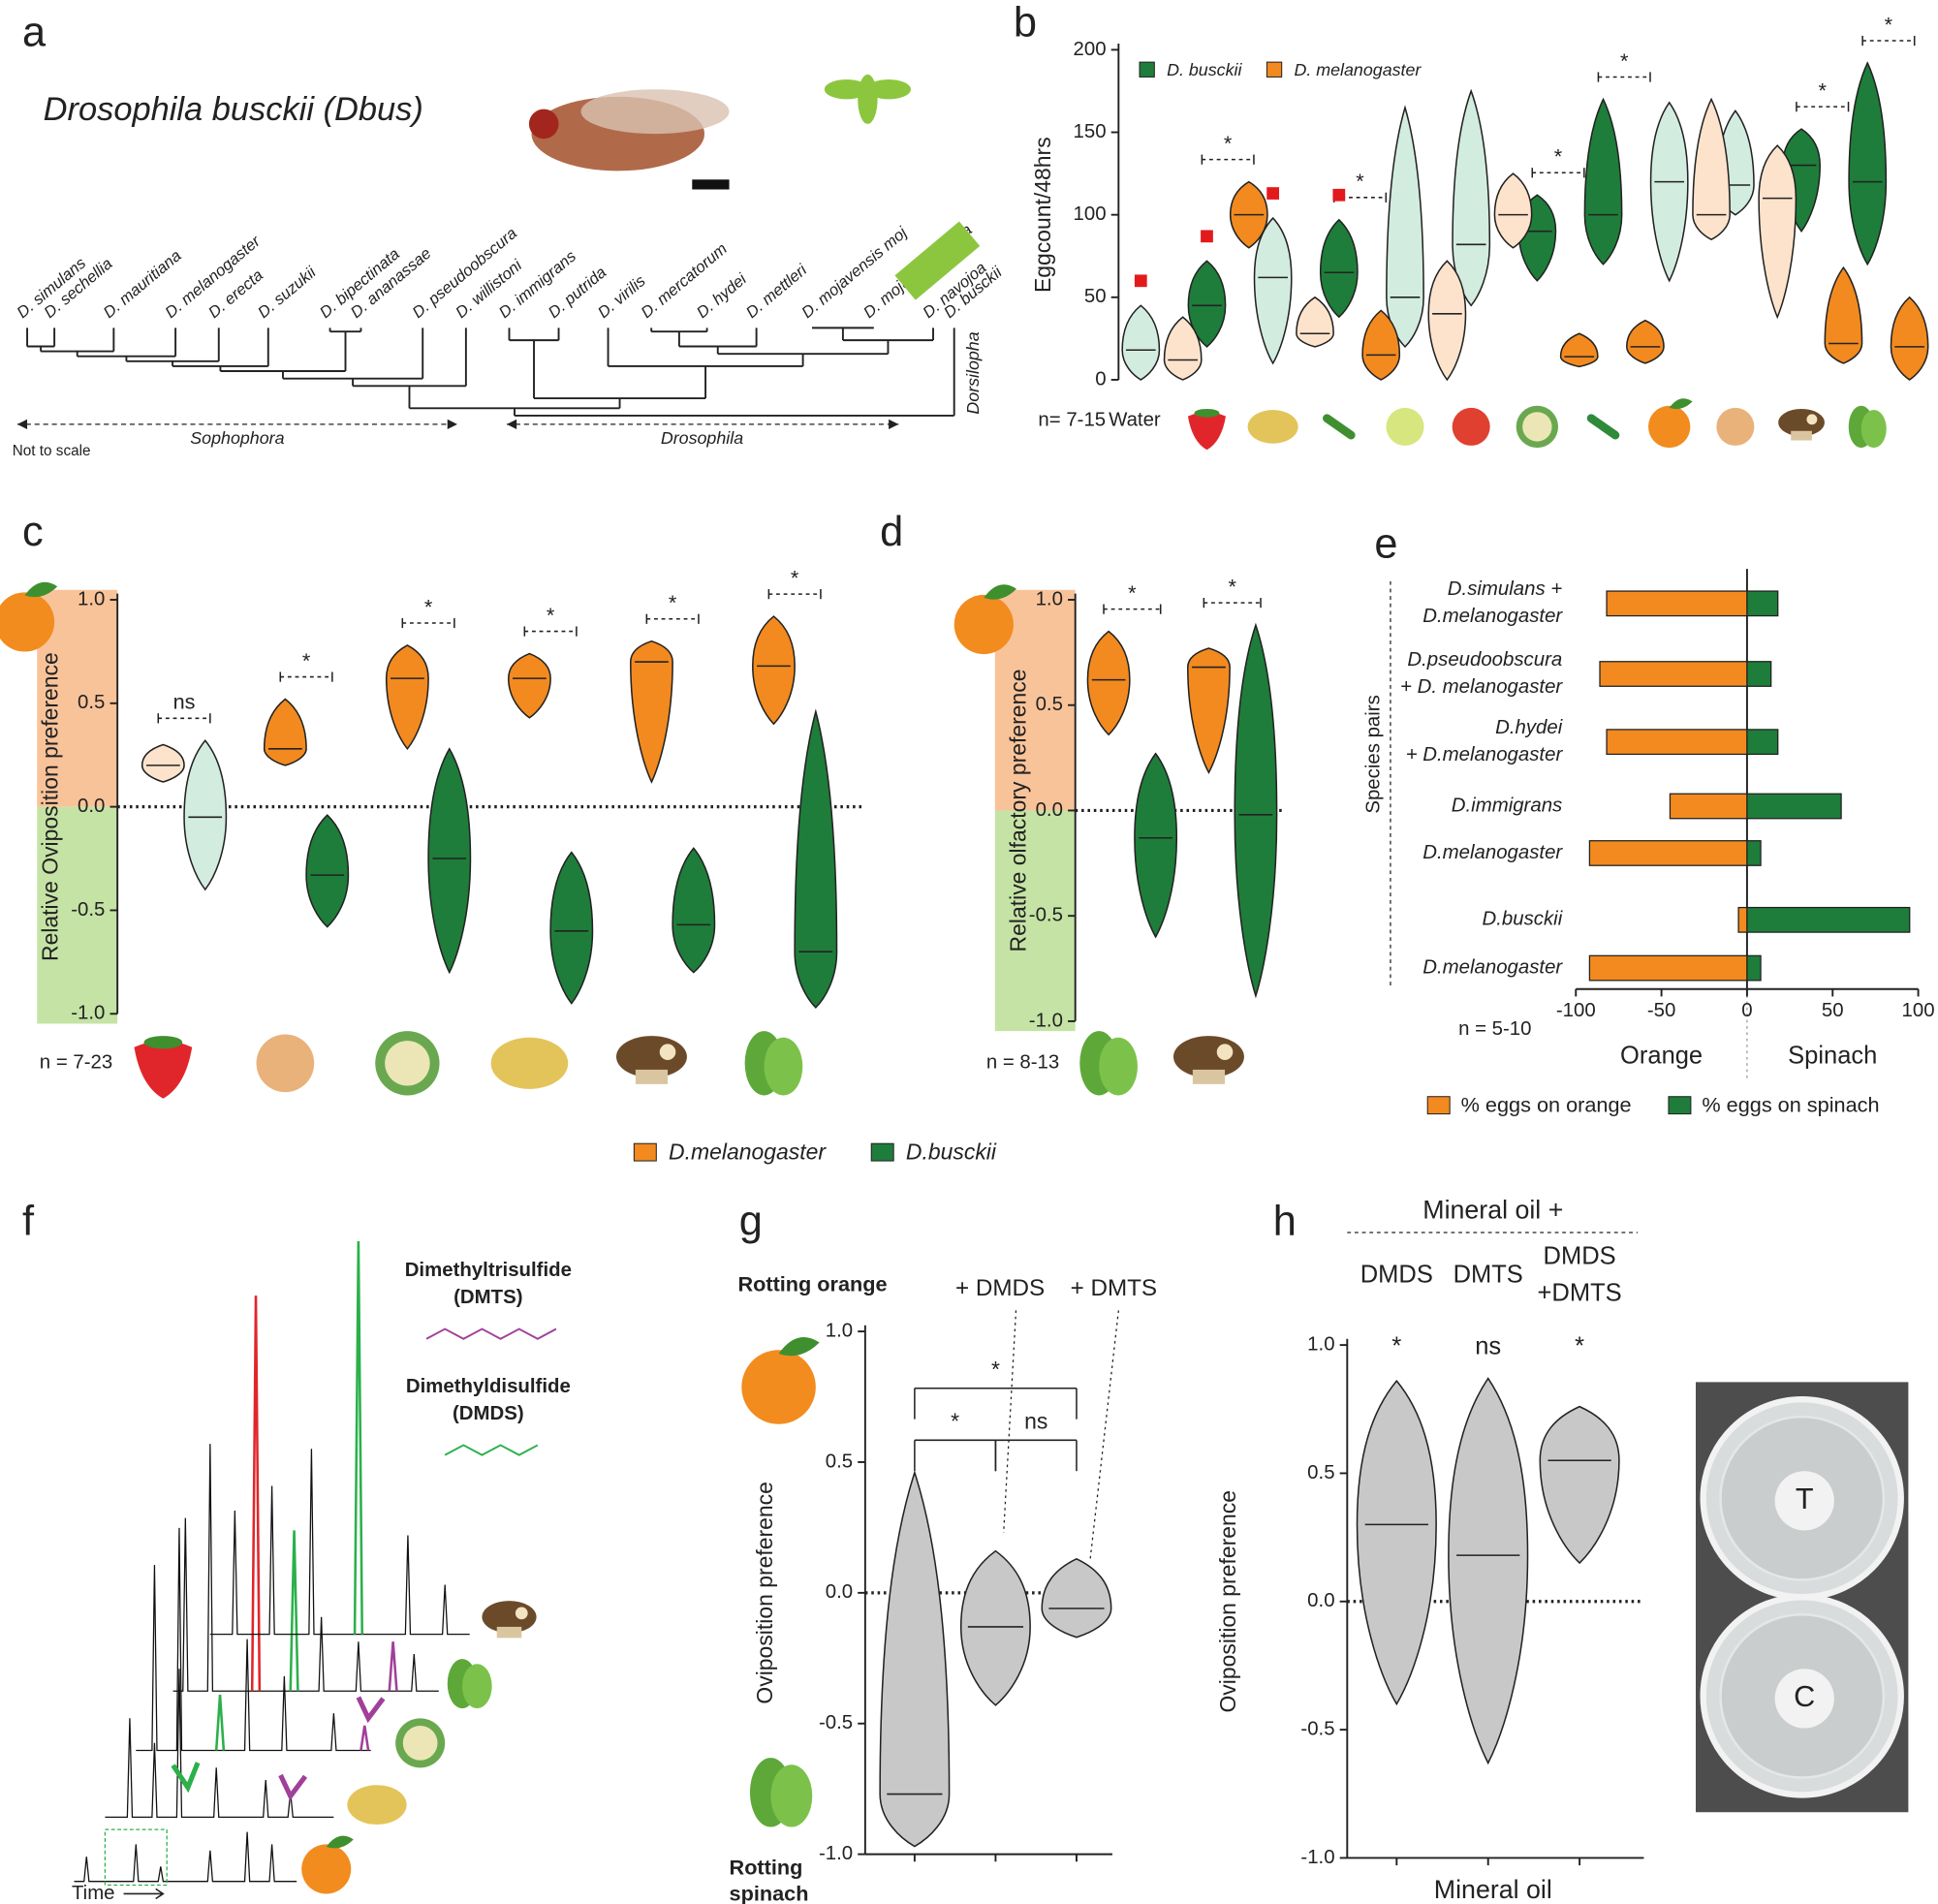 Image resolution: width=1938 pixels, height=1904 pixels. I want to click on species-label: D. suzukii, so click(287, 292).